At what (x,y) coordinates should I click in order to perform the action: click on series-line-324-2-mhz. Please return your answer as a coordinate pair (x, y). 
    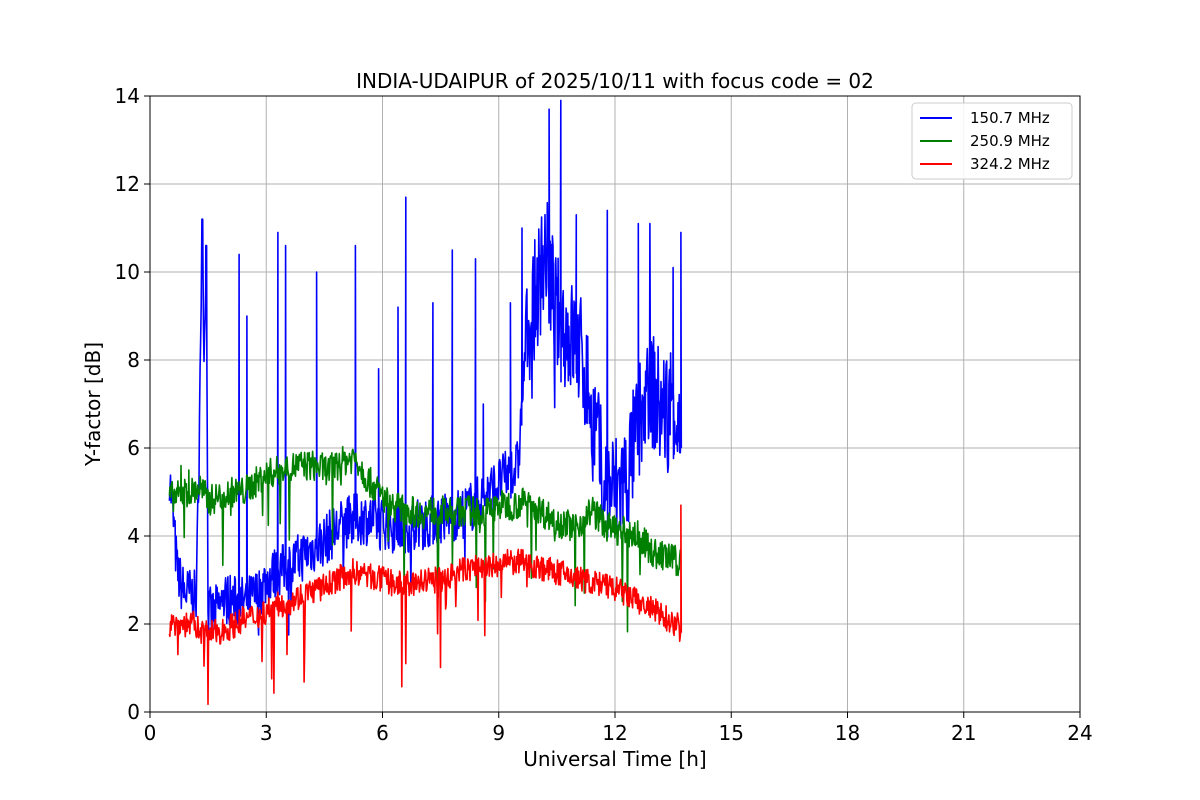
    Looking at the image, I should click on (425, 605).